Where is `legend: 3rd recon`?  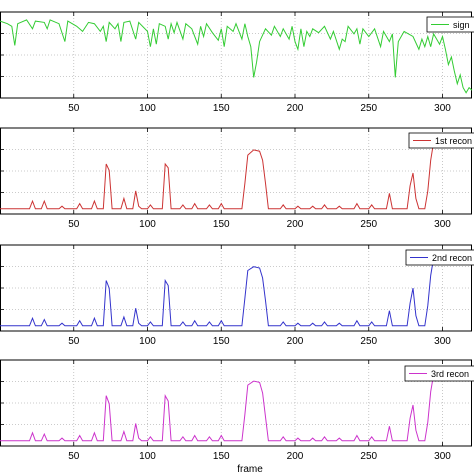
legend: 3rd recon is located at coordinates (439, 373).